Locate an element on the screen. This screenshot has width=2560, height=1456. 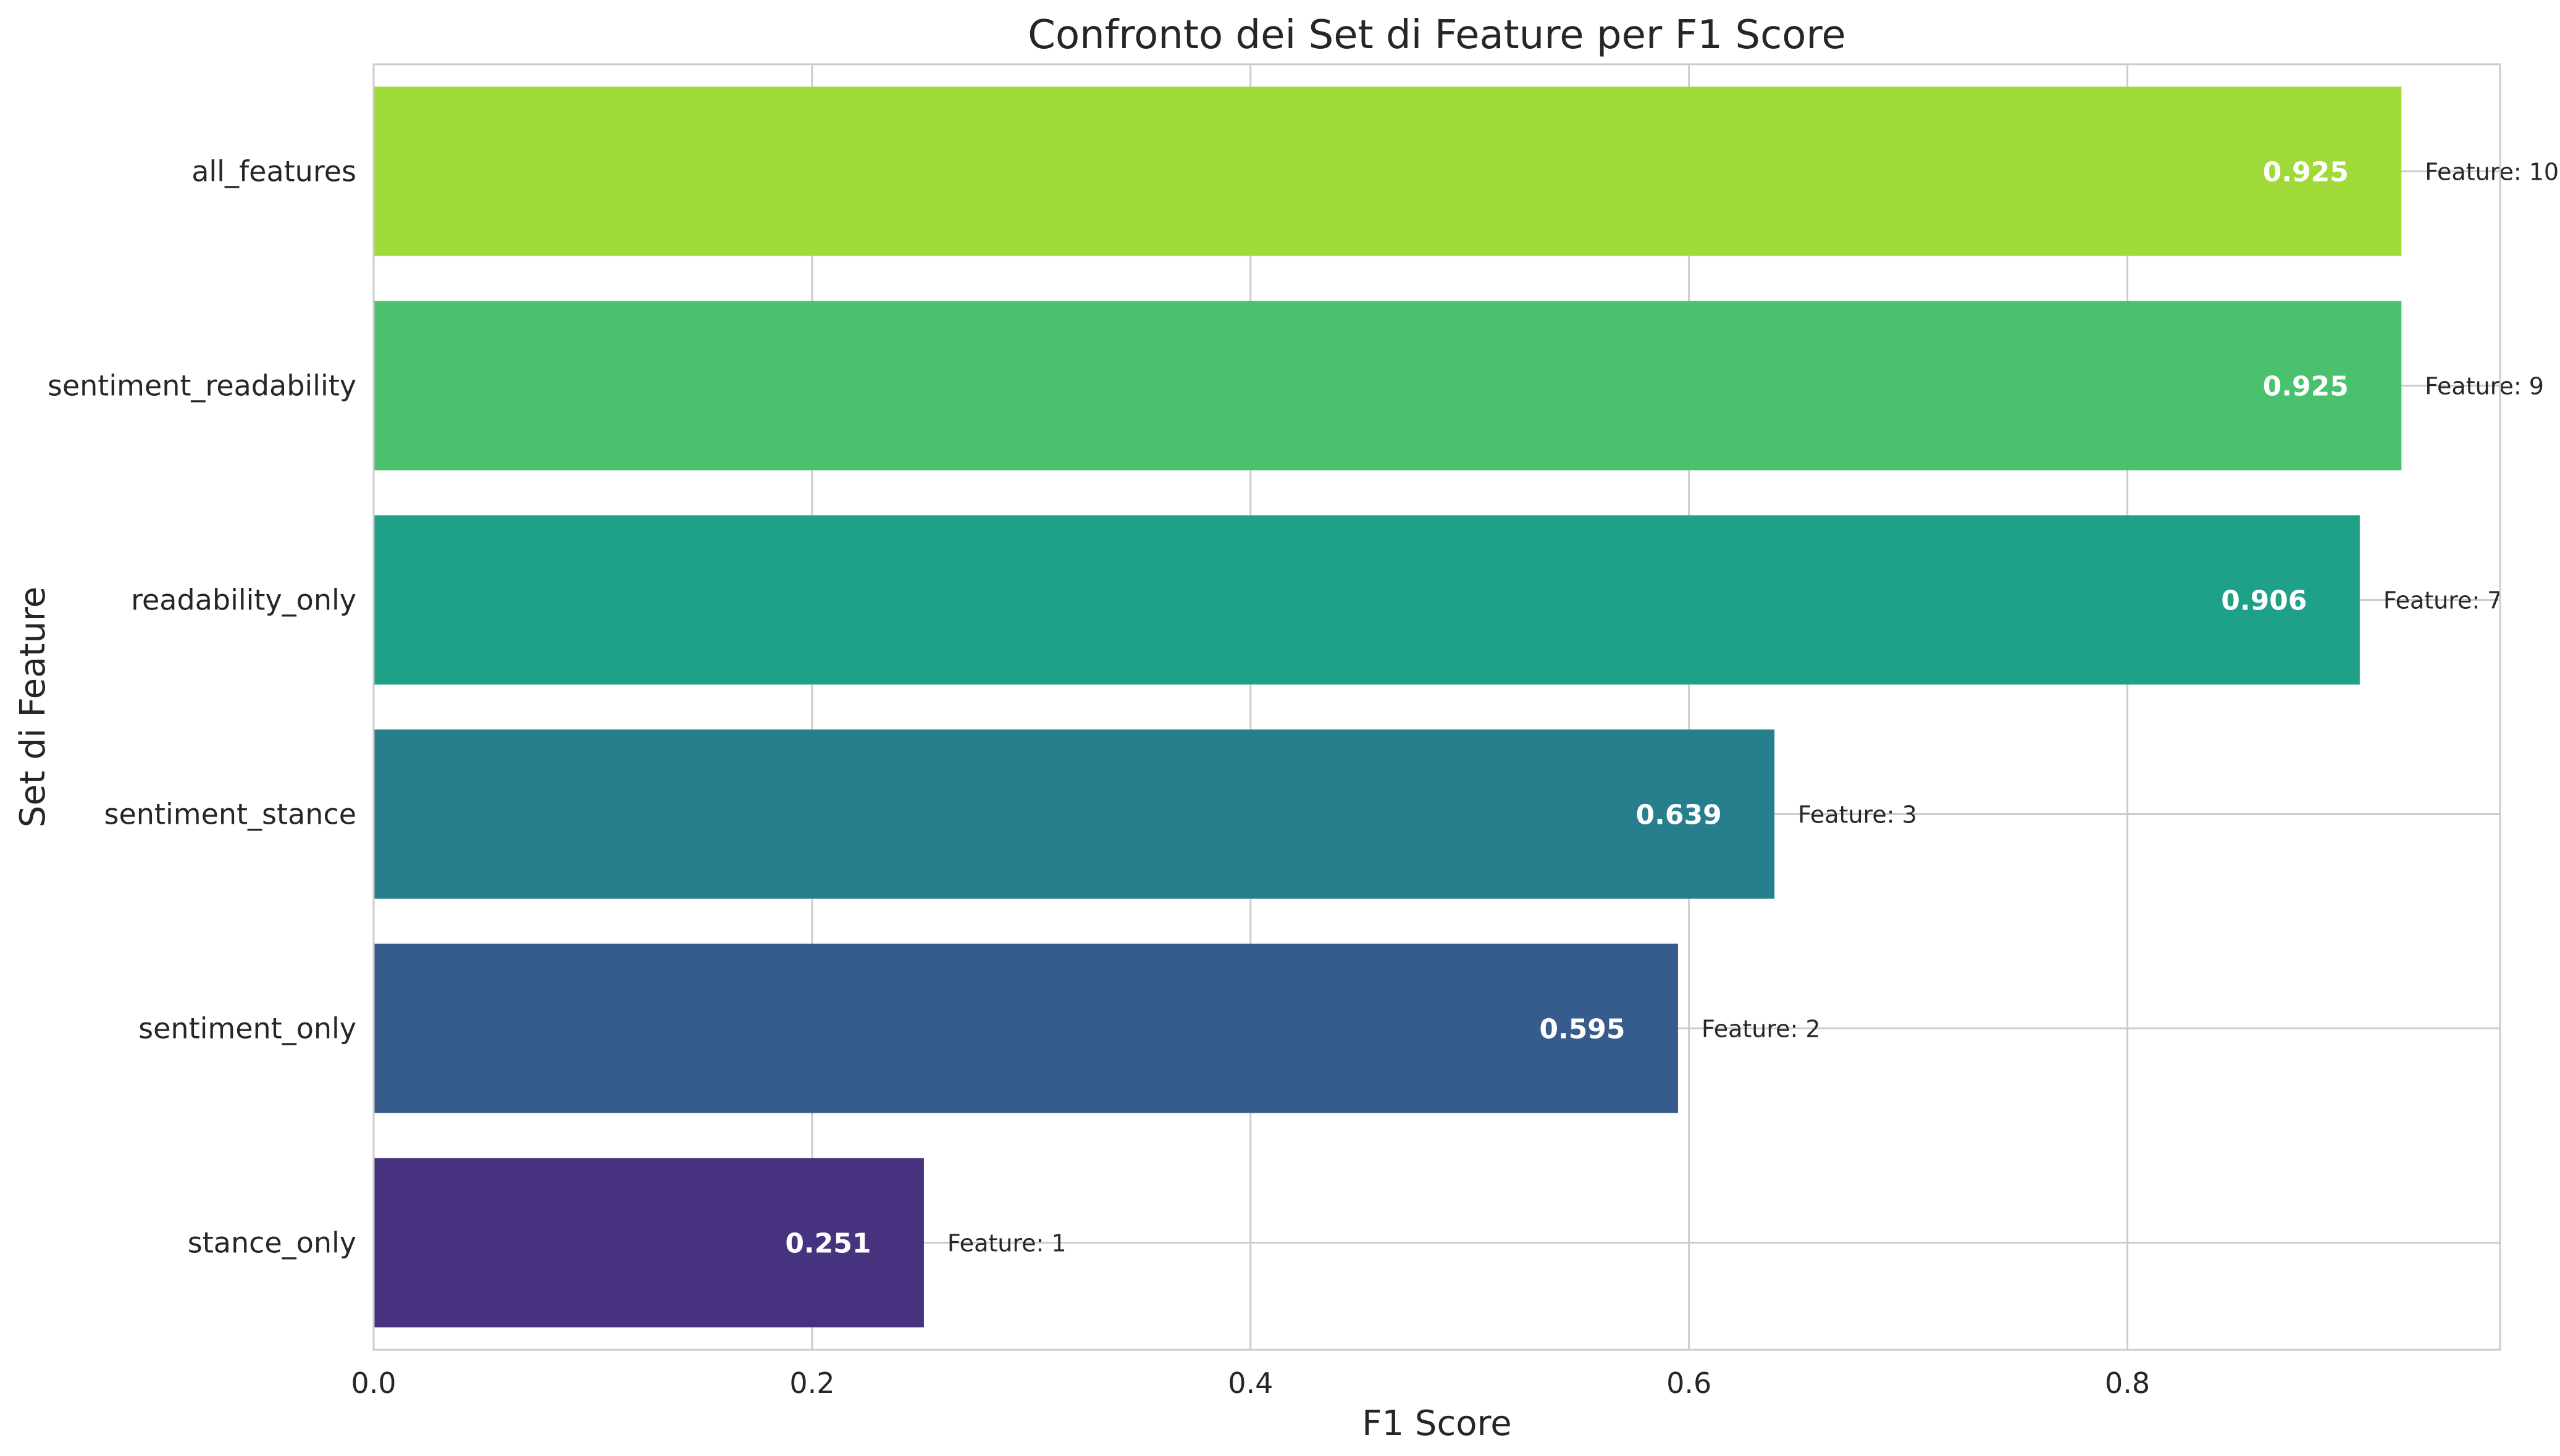
x-tick-label: 0.0 is located at coordinates (373, 1383).